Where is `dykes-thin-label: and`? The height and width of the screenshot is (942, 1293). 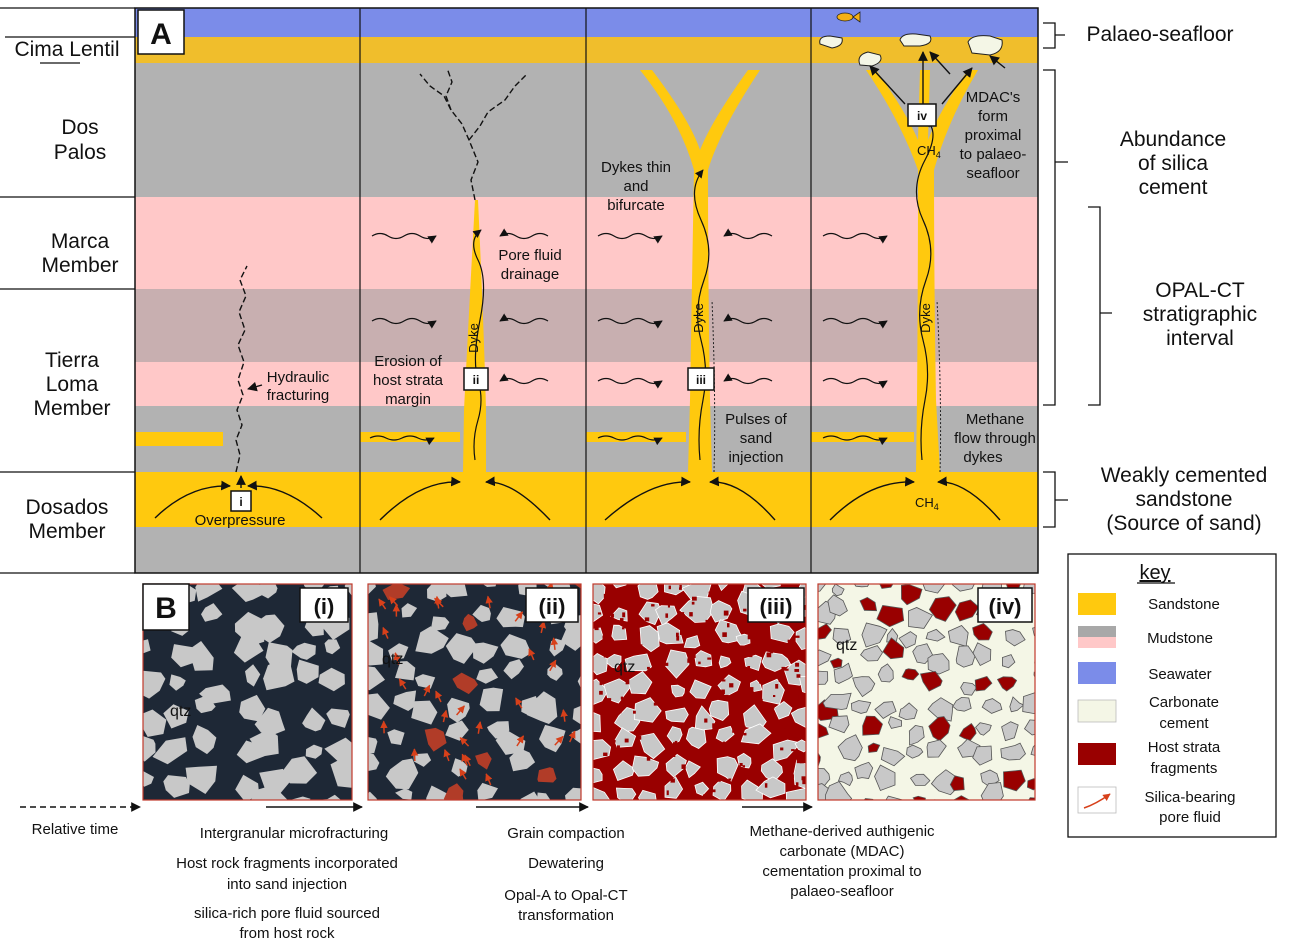
dykes-thin-label: and is located at coordinates (635, 186).